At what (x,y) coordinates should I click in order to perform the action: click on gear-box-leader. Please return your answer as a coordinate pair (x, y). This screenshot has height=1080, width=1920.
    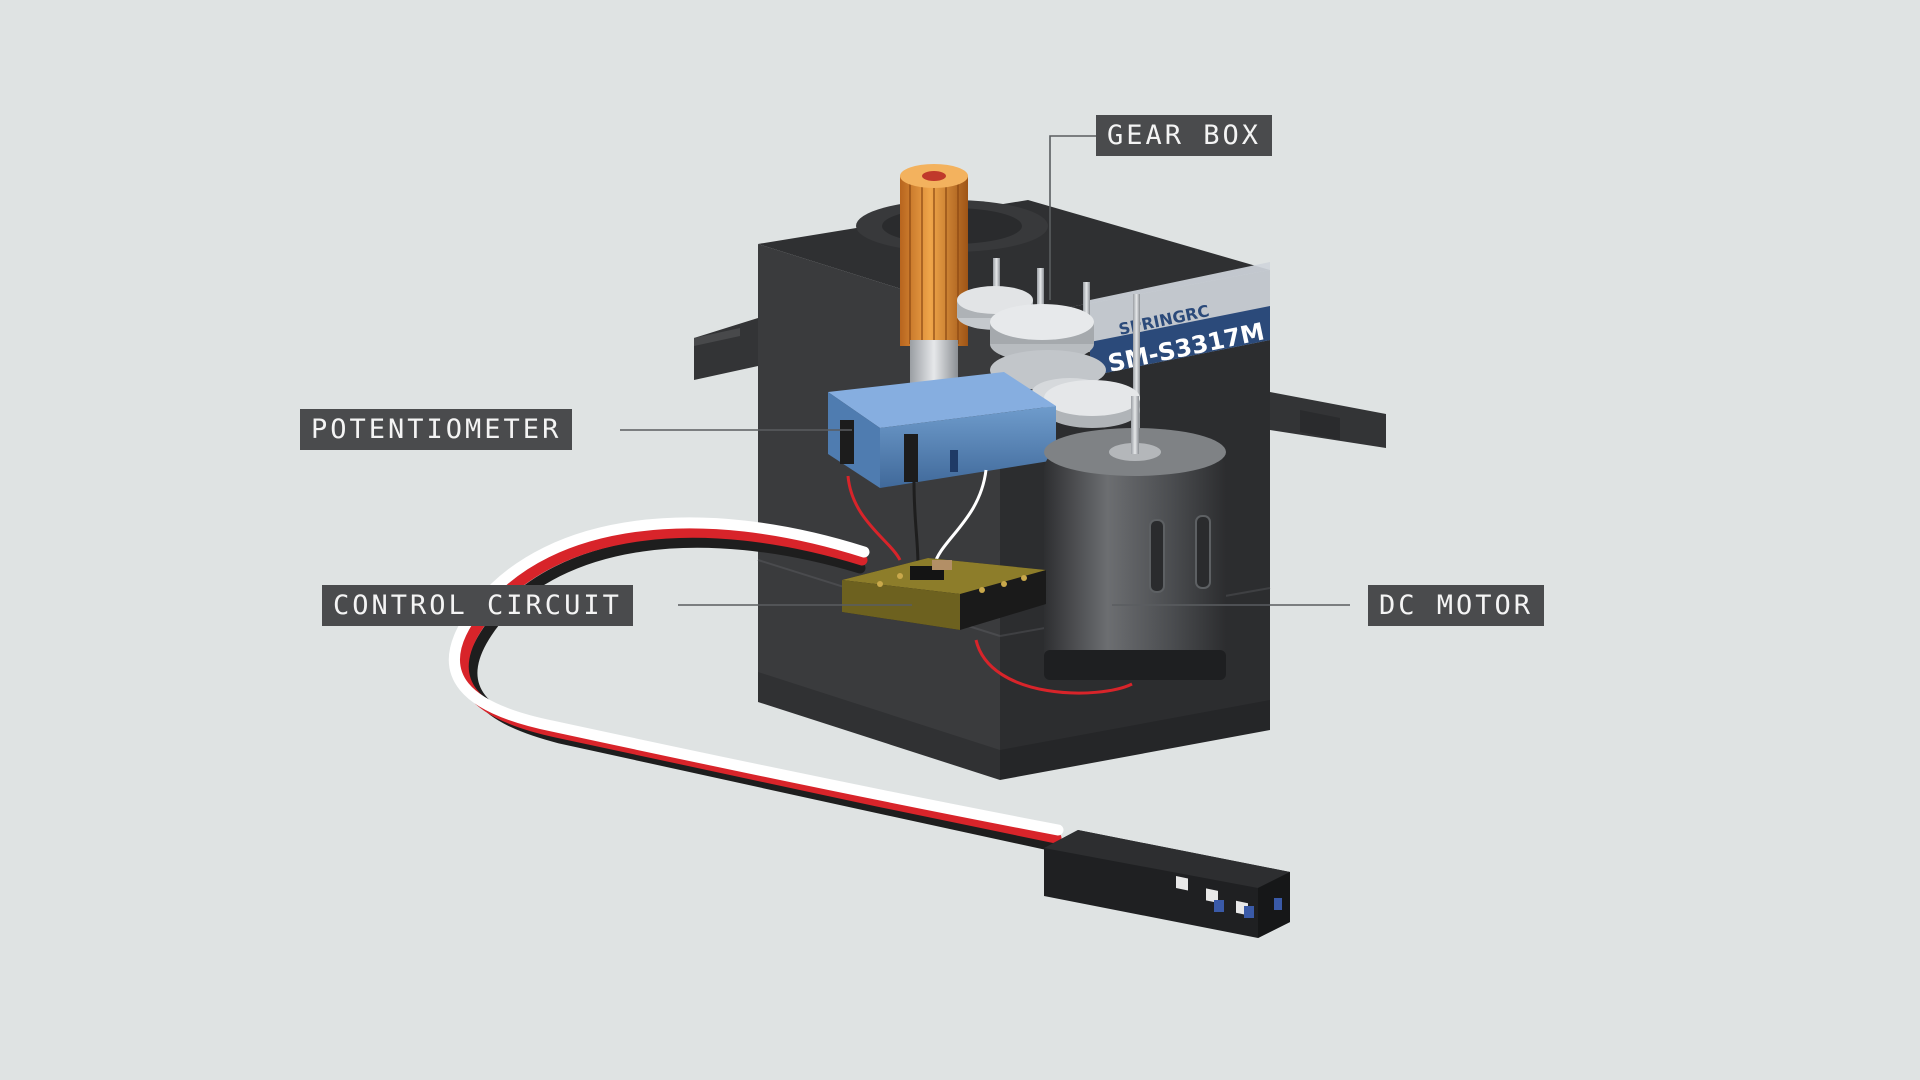
    Looking at the image, I should click on (1072, 217).